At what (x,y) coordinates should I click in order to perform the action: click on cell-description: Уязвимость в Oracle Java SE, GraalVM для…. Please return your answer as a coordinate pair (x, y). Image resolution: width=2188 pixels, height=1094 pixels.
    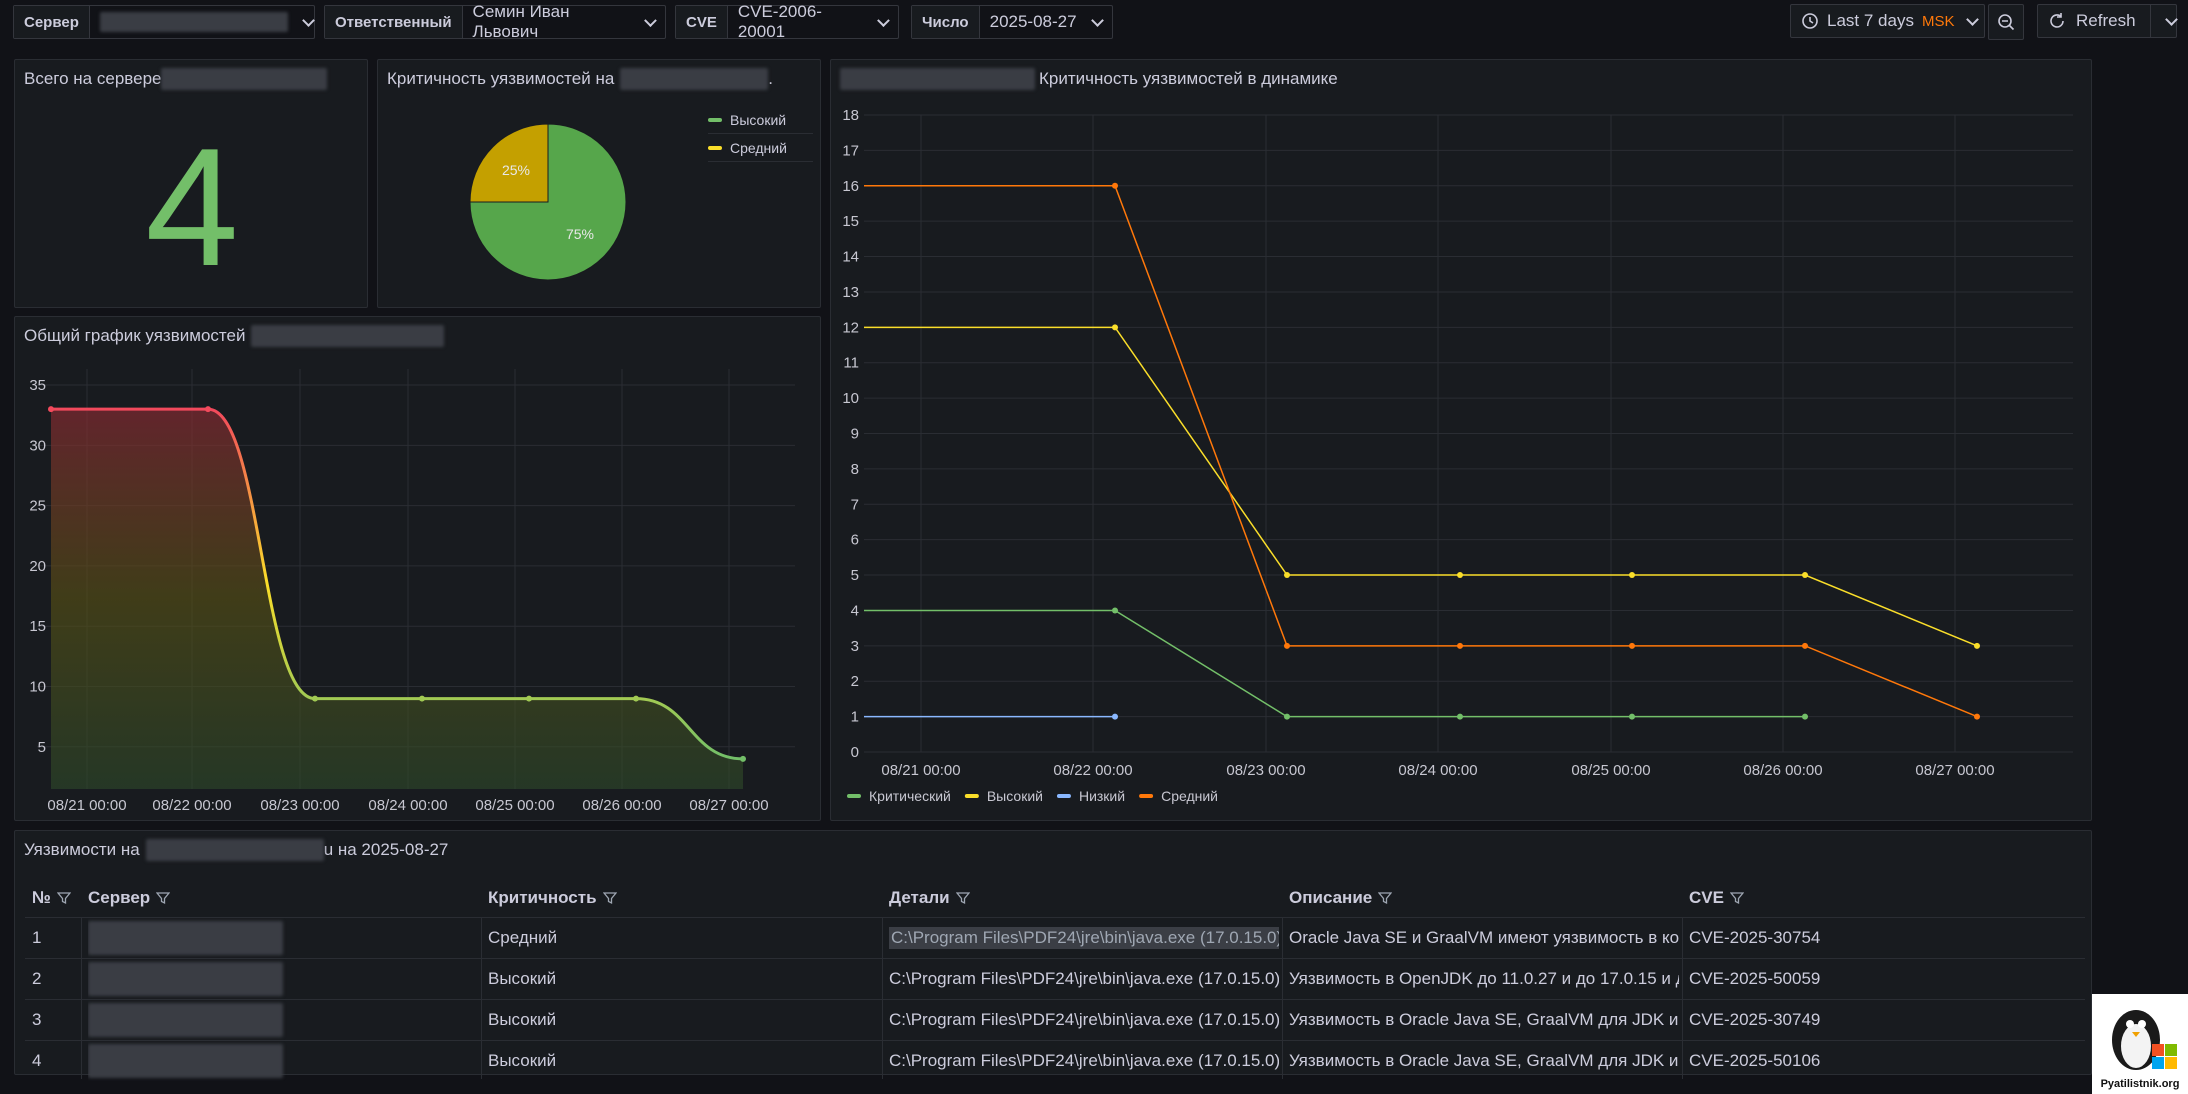
    Looking at the image, I should click on (1484, 1060).